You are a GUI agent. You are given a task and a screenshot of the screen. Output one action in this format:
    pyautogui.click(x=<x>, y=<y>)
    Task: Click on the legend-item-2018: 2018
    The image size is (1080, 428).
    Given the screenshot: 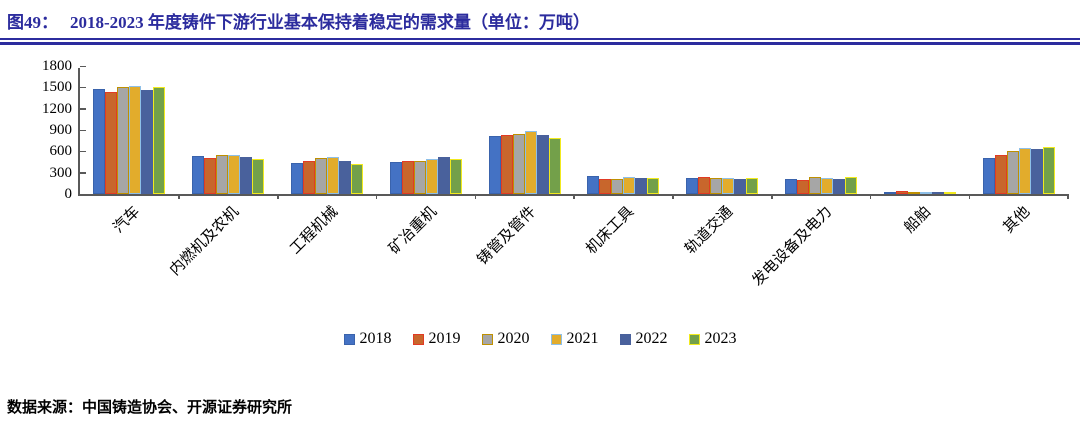 What is the action you would take?
    pyautogui.click(x=367, y=339)
    